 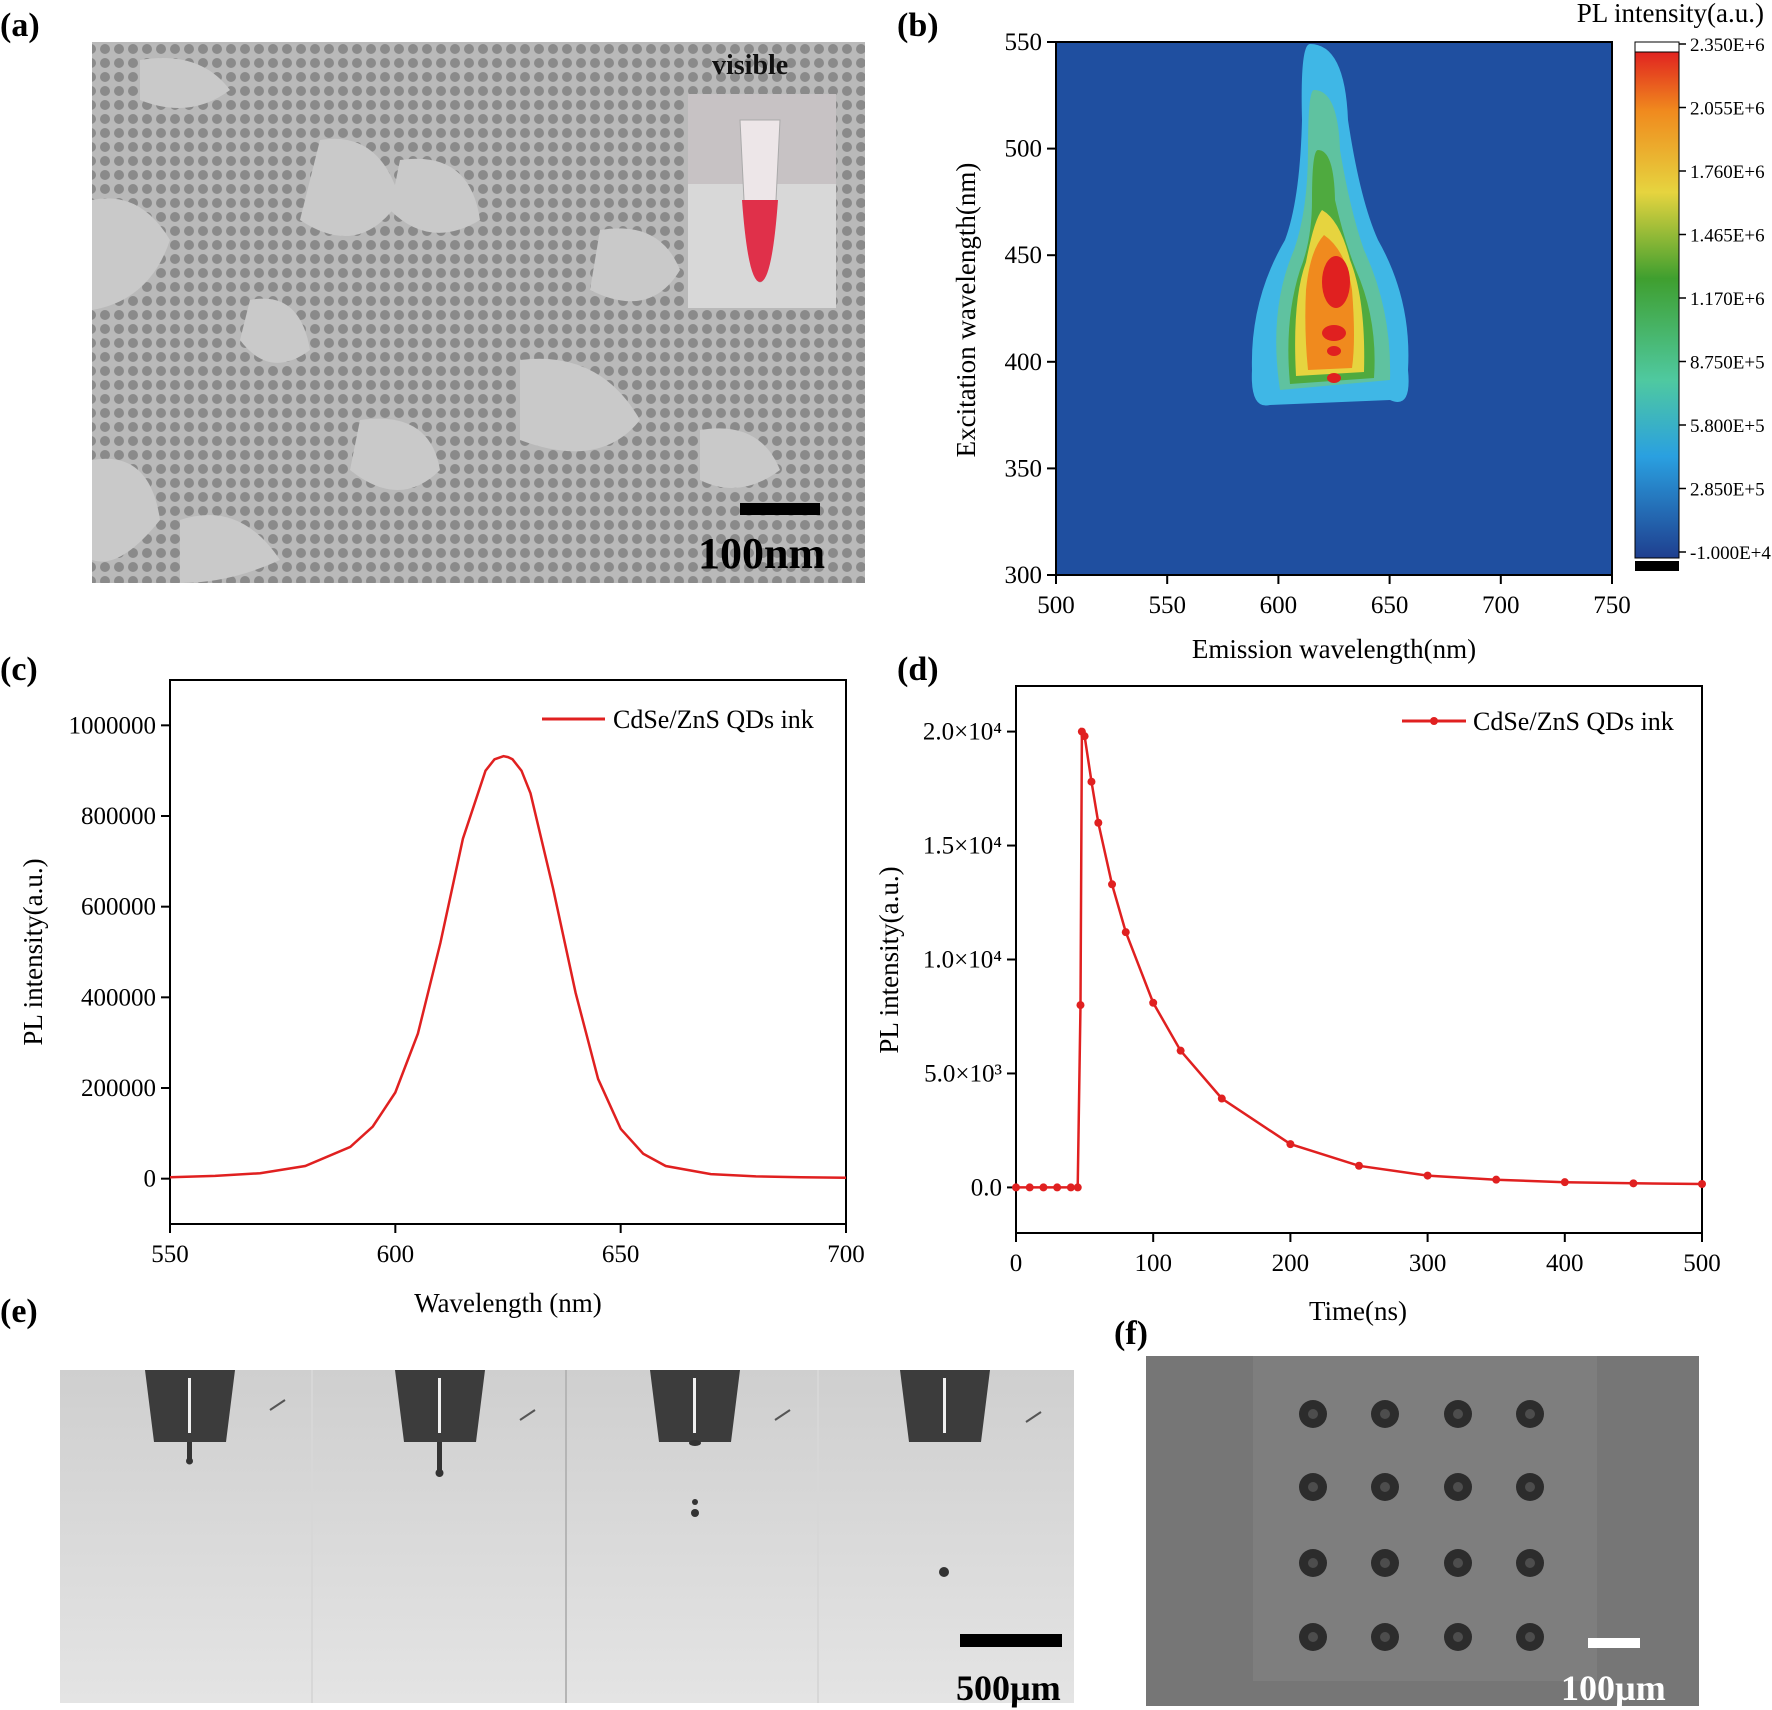 I want to click on y-tick-label: 1.5×10⁴, so click(x=962, y=846).